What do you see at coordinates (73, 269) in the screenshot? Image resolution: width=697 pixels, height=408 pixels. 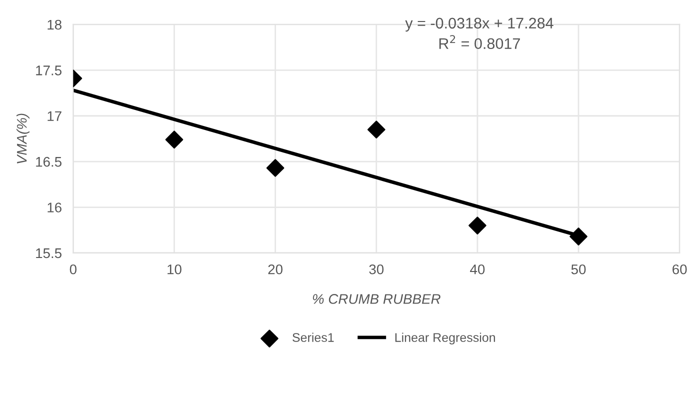 I see `x-tick-label: 0` at bounding box center [73, 269].